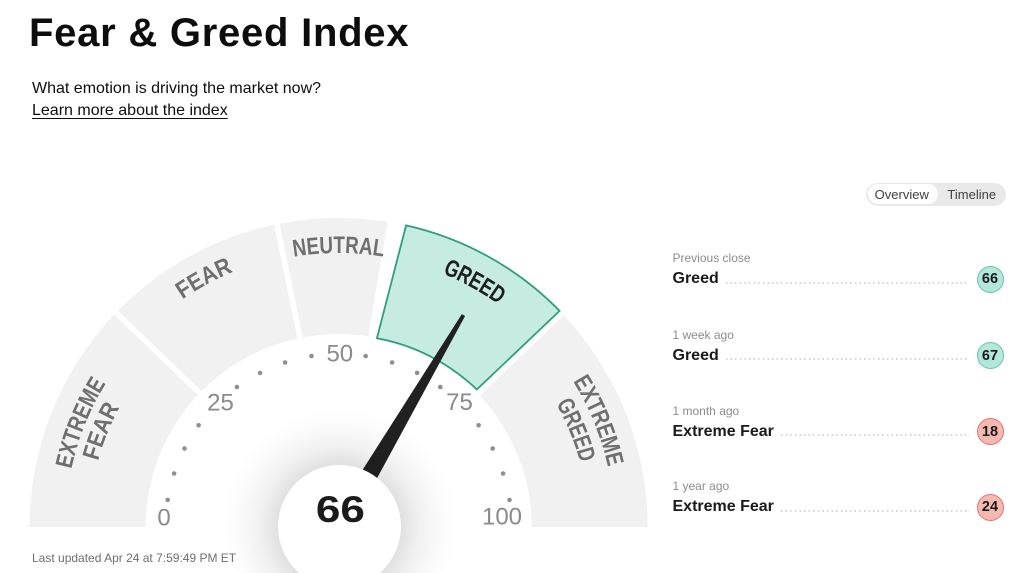 This screenshot has width=1024, height=573. What do you see at coordinates (340, 509) in the screenshot?
I see `svg-text: 66` at bounding box center [340, 509].